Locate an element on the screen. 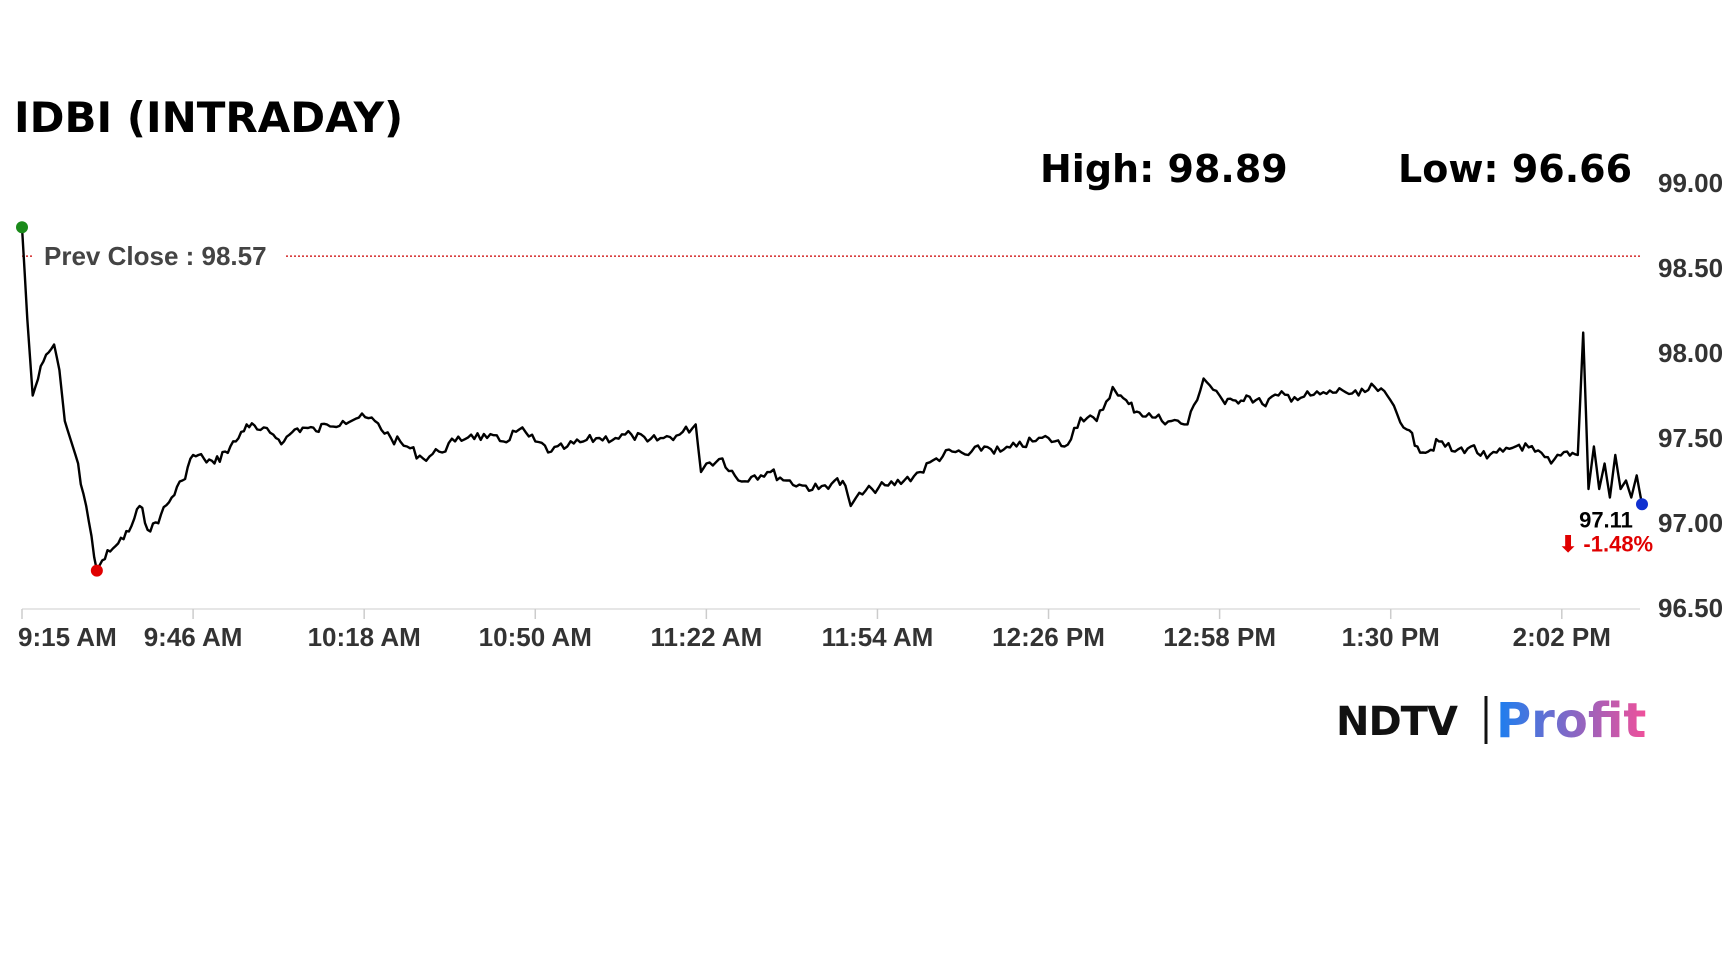  x-tick-label: 9:46 AM is located at coordinates (193, 637).